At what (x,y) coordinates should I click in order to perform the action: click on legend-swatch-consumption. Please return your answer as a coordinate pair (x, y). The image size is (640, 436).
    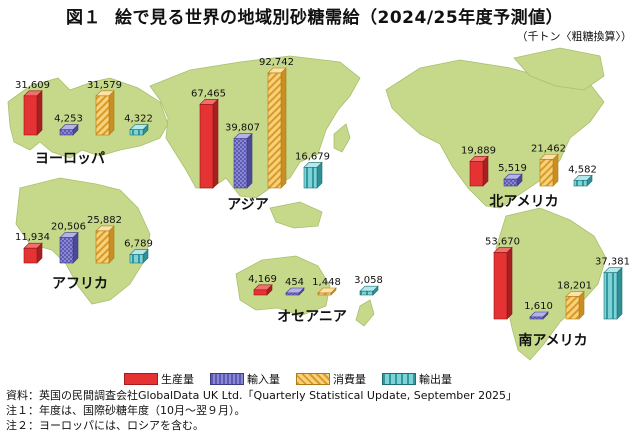
    Looking at the image, I should click on (313, 379).